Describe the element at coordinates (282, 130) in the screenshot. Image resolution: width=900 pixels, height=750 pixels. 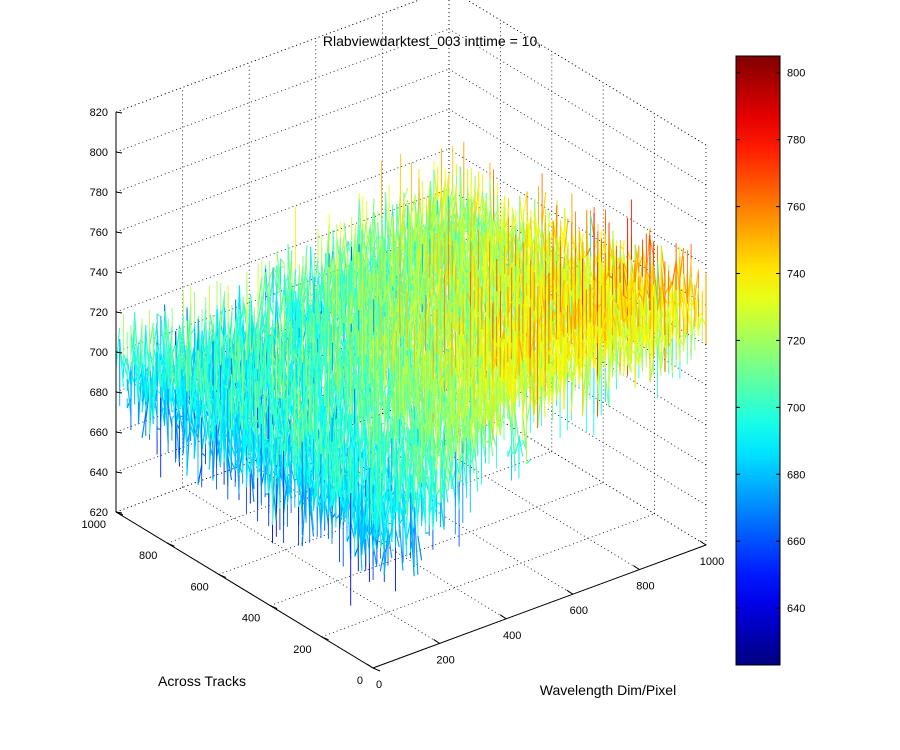
I see `backwall-gridline-z` at that location.